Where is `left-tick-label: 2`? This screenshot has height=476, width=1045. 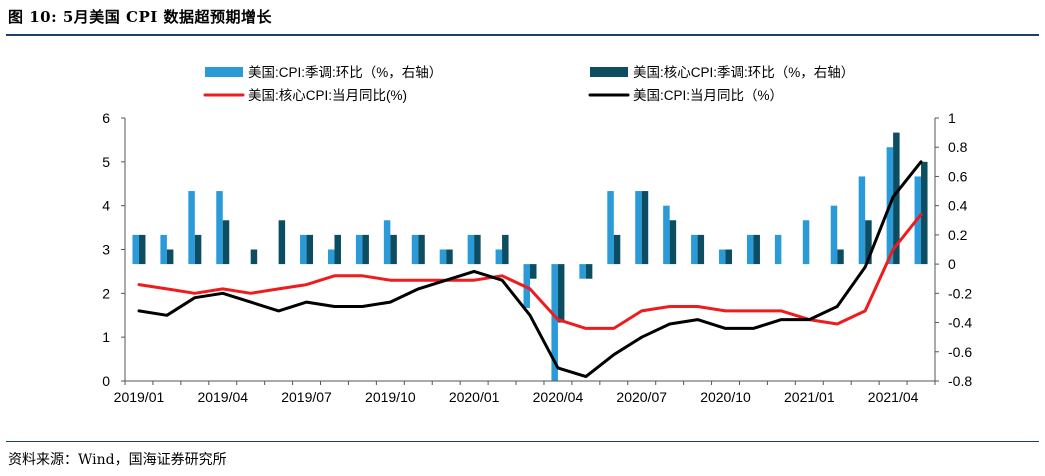 left-tick-label: 2 is located at coordinates (106, 293).